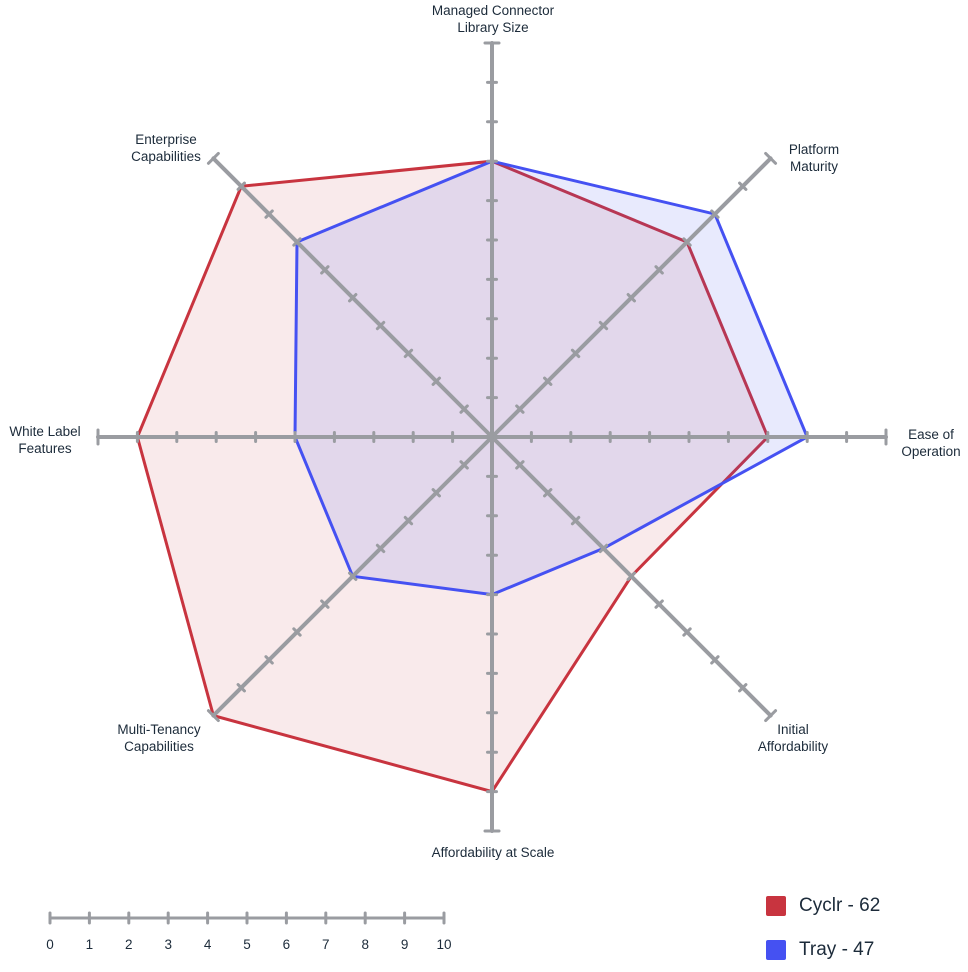 The width and height of the screenshot is (968, 972). Describe the element at coordinates (814, 158) in the screenshot. I see `axis-label-1: Platform Maturity` at that location.